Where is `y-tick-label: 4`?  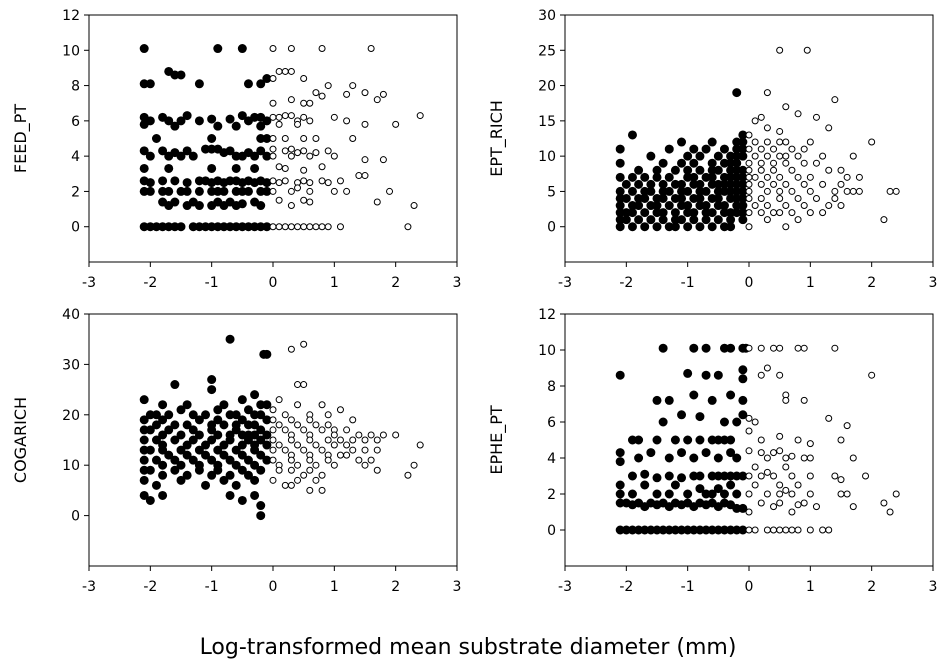 y-tick-label: 4 is located at coordinates (551, 459).